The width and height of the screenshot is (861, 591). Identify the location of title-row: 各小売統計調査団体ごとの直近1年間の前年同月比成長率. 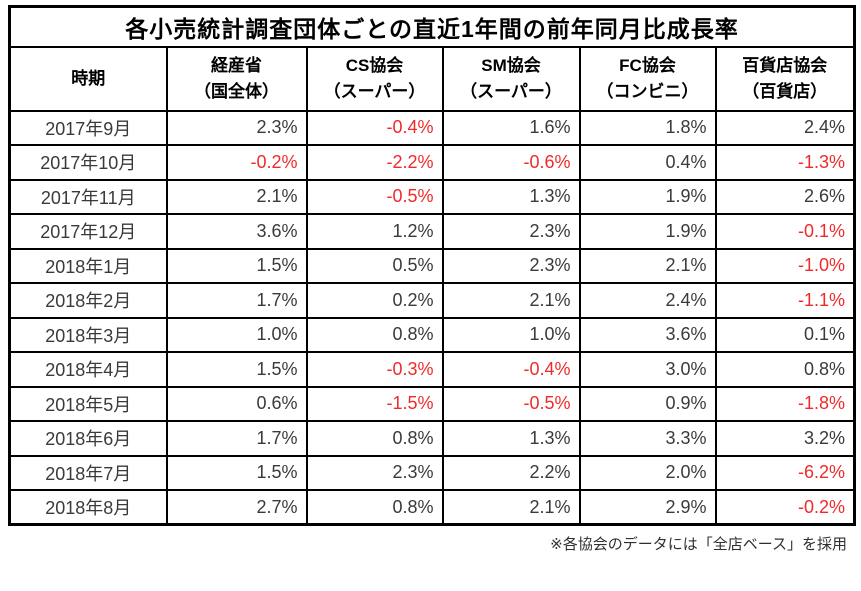
(432, 26).